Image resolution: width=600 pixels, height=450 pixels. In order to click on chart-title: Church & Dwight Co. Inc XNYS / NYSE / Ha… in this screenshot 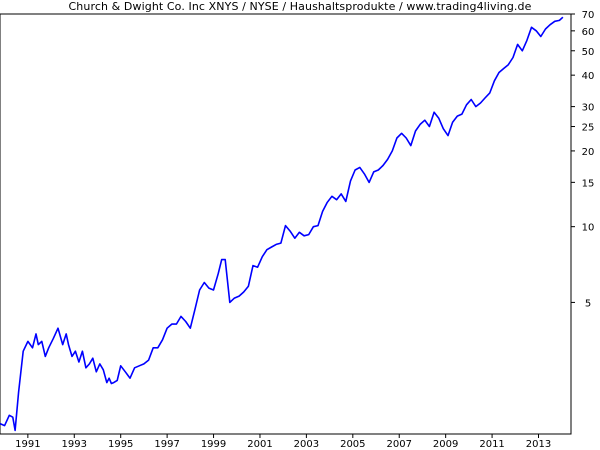, I will do `click(300, 6)`.